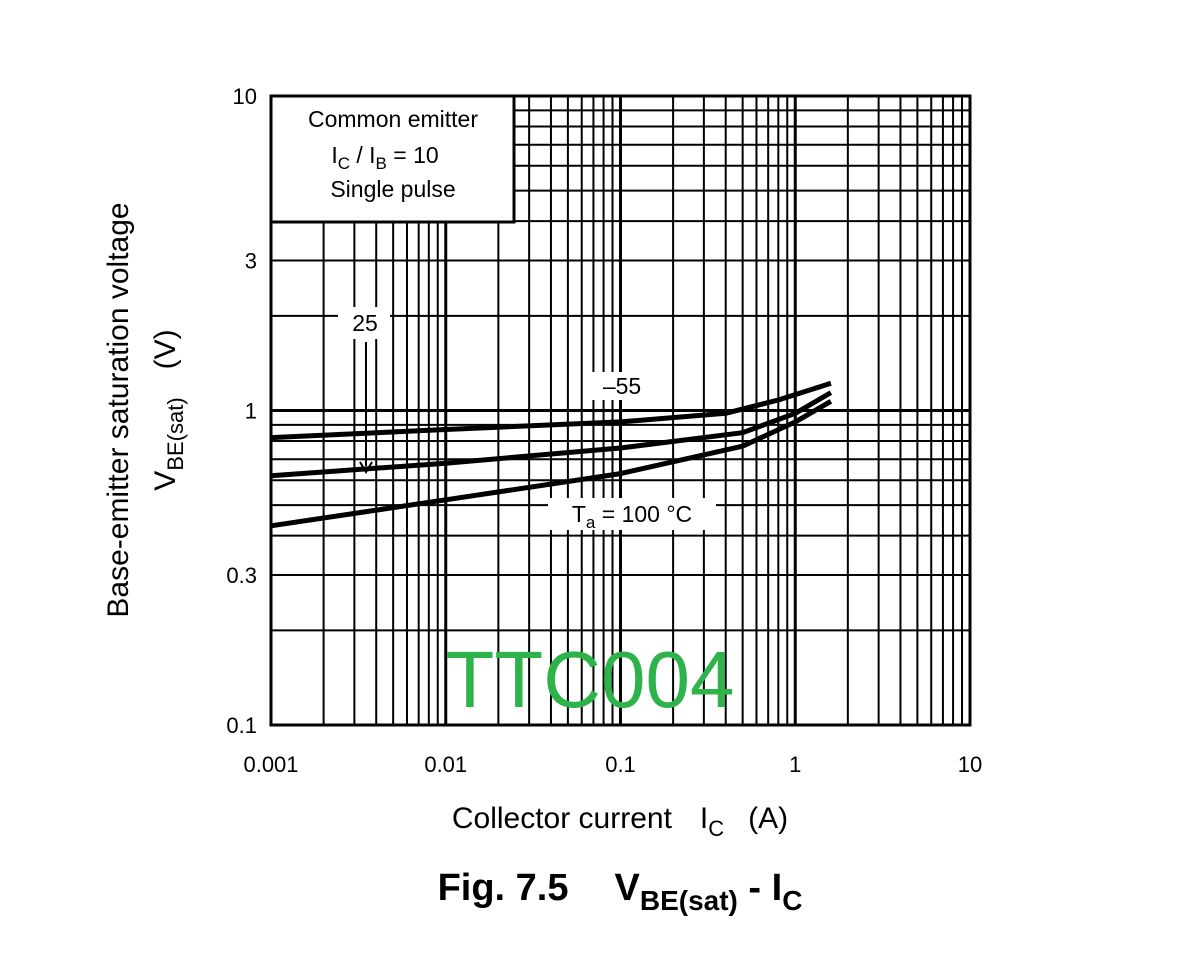 The image size is (1189, 953). I want to click on series-label-100c: Ta = 100 °C, so click(632, 516).